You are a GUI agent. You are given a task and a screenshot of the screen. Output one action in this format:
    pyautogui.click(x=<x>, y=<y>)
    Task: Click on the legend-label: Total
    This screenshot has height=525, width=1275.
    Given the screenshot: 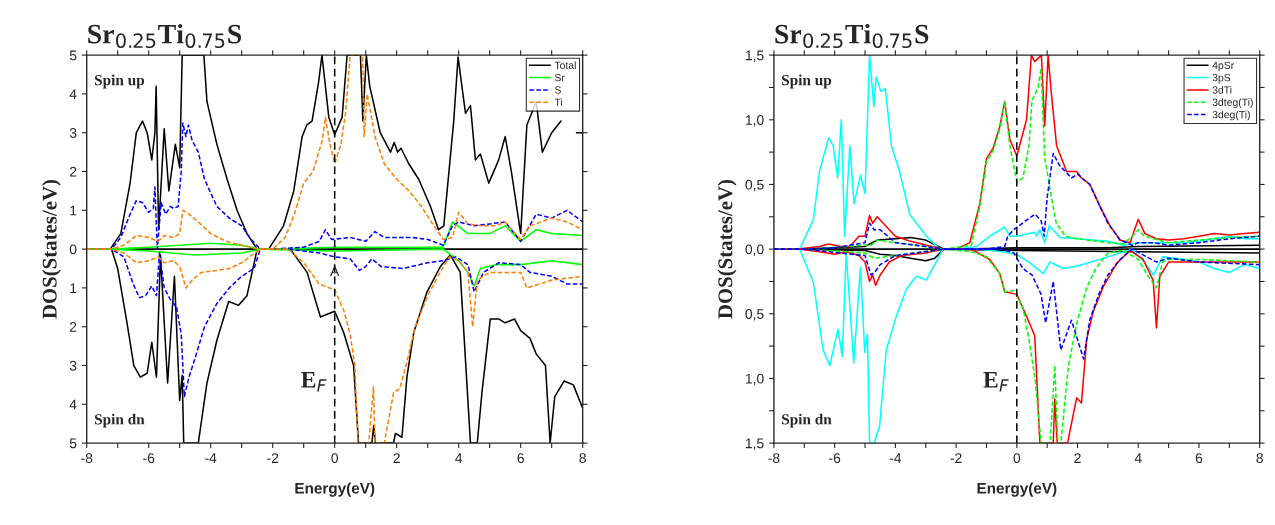 What is the action you would take?
    pyautogui.click(x=565, y=65)
    